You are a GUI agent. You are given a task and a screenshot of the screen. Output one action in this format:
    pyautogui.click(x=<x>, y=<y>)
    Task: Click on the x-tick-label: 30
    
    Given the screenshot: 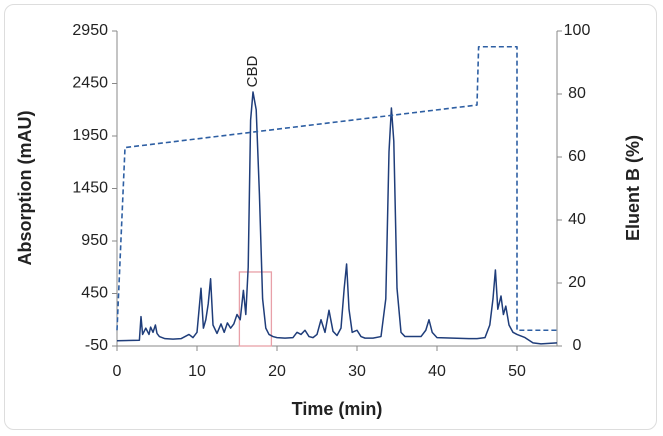 What is the action you would take?
    pyautogui.click(x=357, y=371)
    